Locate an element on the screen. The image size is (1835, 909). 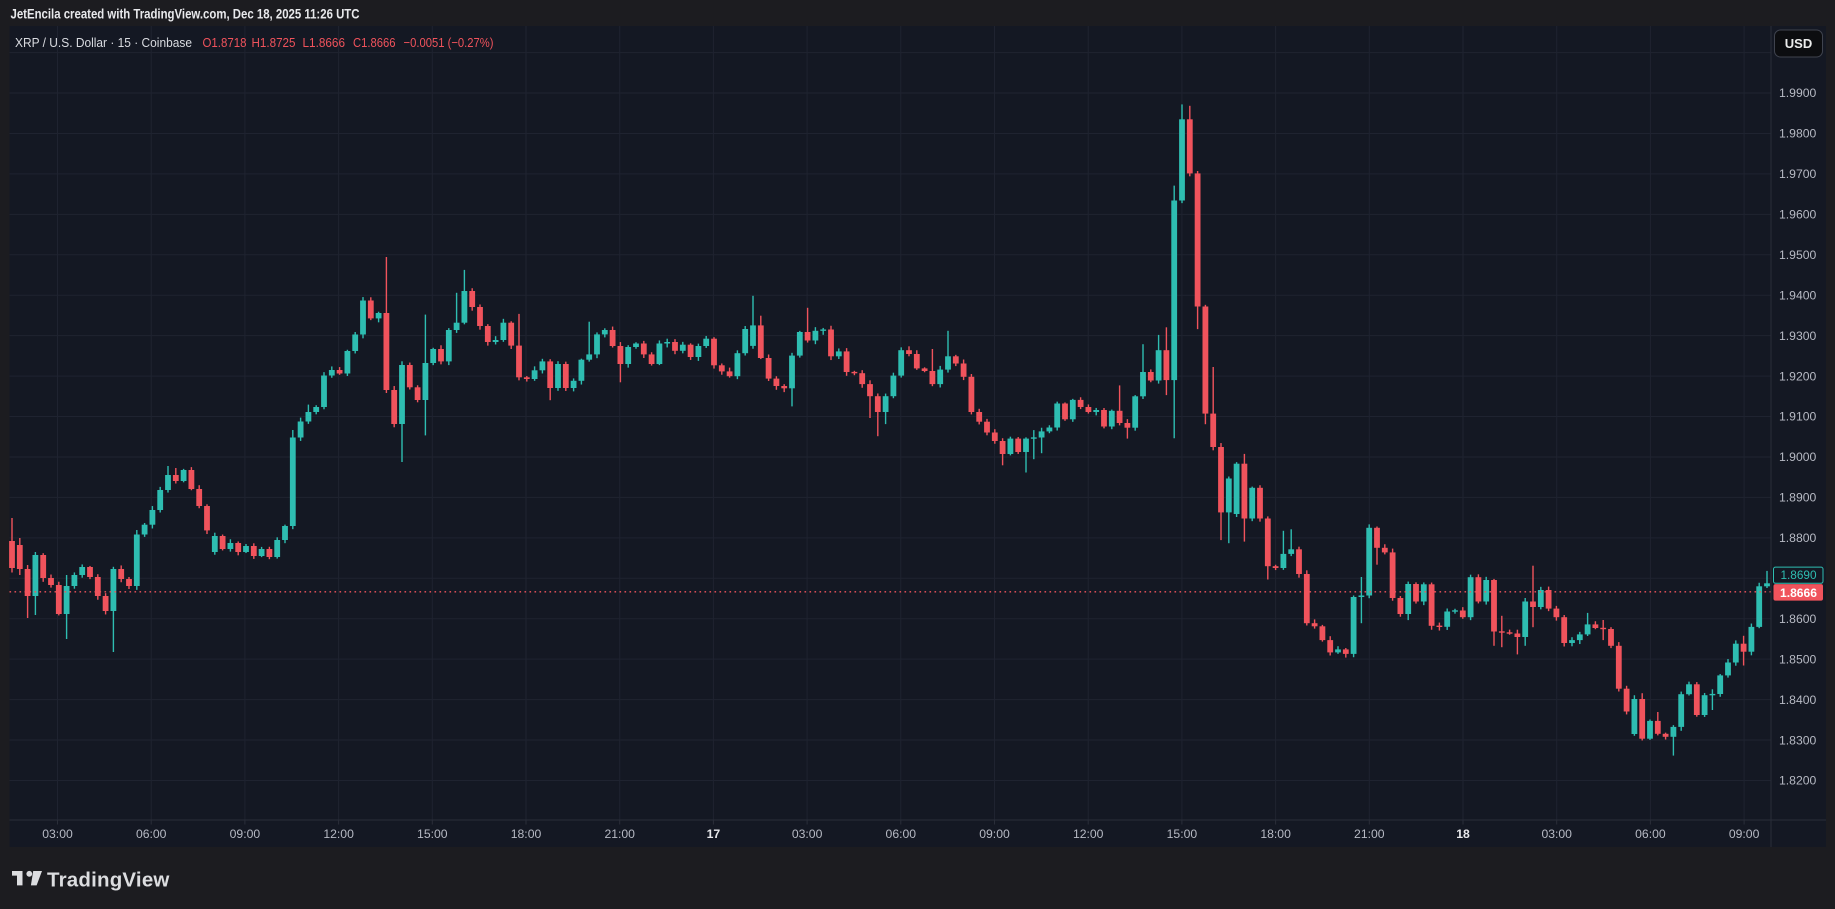
svg-text: 1.8900 is located at coordinates (1797, 498).